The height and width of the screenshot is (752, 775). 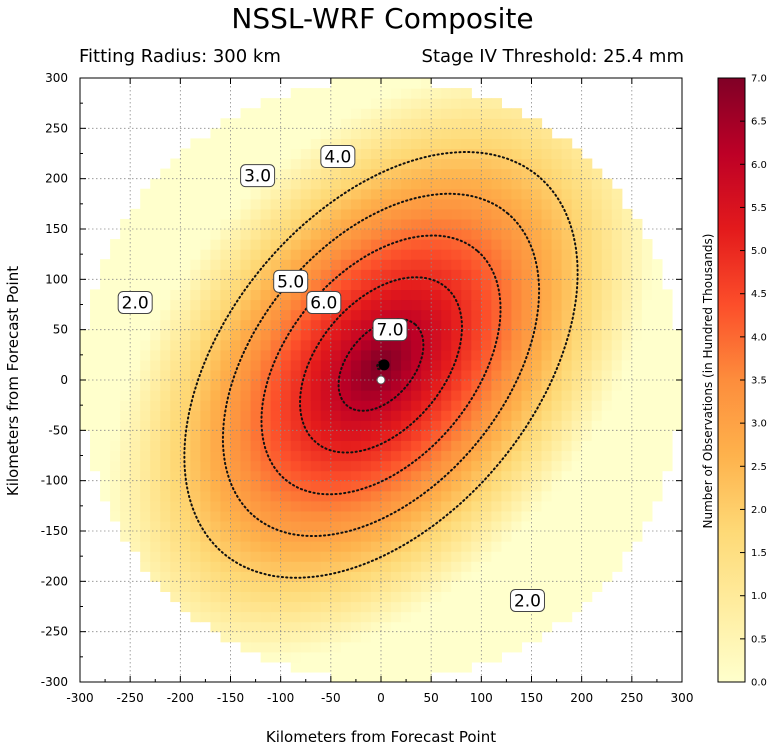 I want to click on contour-label: 2.0, so click(x=527, y=601).